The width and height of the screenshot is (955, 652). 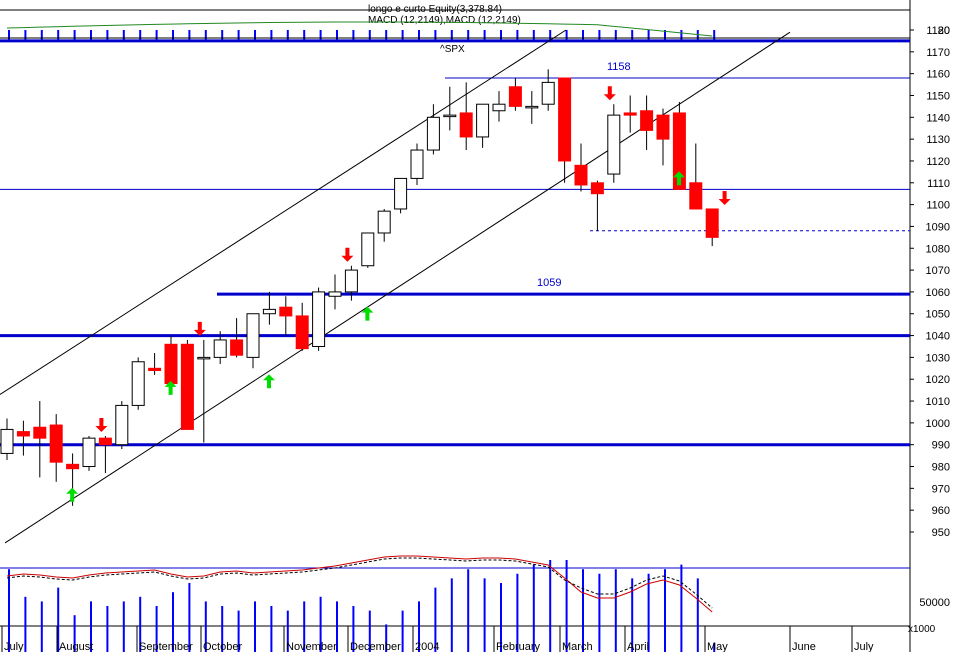 What do you see at coordinates (938, 271) in the screenshot?
I see `y-tick-label: 1070` at bounding box center [938, 271].